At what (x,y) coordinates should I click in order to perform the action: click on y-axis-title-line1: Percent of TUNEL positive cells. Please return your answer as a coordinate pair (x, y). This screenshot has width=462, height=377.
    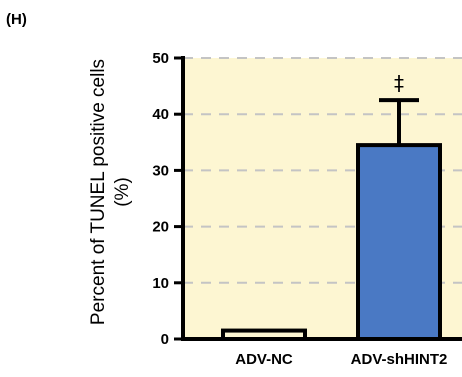
    Looking at the image, I should click on (98, 192).